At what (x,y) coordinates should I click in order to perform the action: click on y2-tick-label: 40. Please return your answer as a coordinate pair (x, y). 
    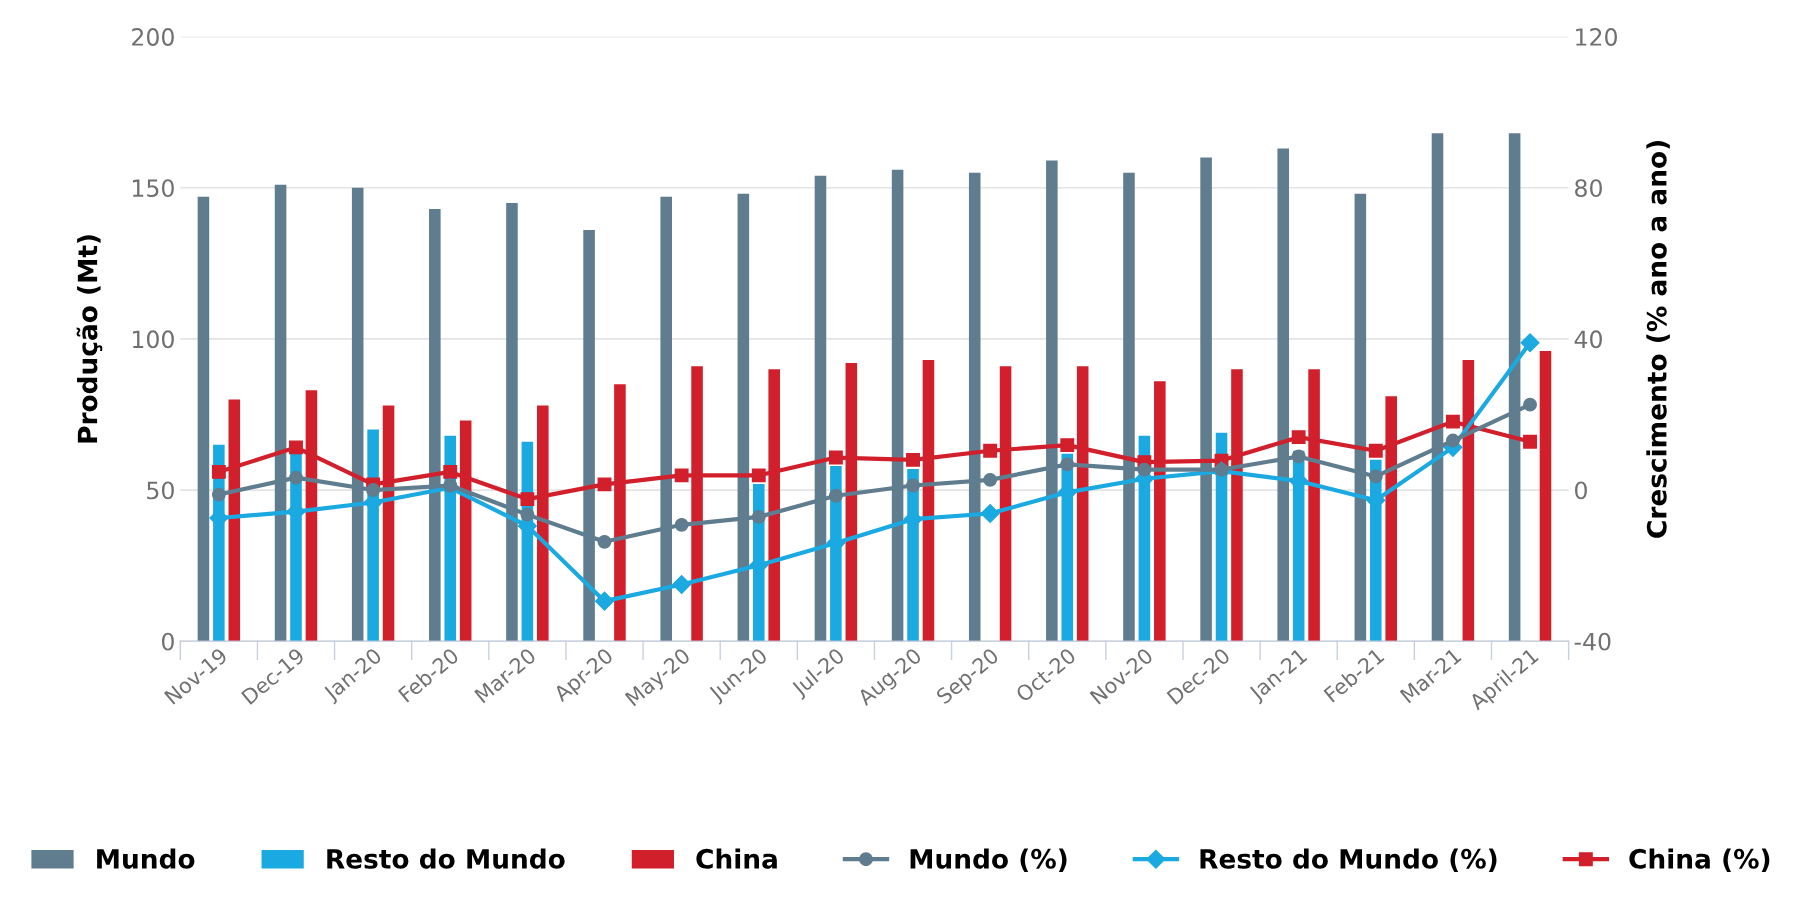
    Looking at the image, I should click on (1588, 339).